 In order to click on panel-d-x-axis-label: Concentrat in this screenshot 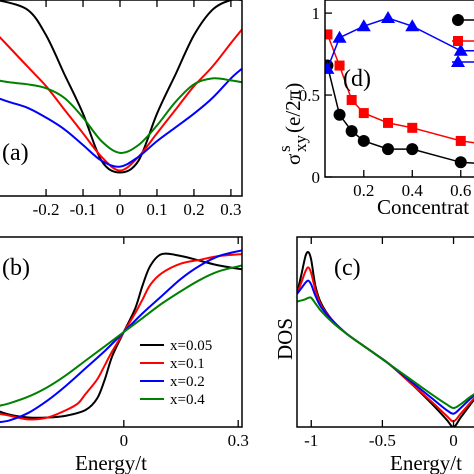, I will do `click(423, 207)`.